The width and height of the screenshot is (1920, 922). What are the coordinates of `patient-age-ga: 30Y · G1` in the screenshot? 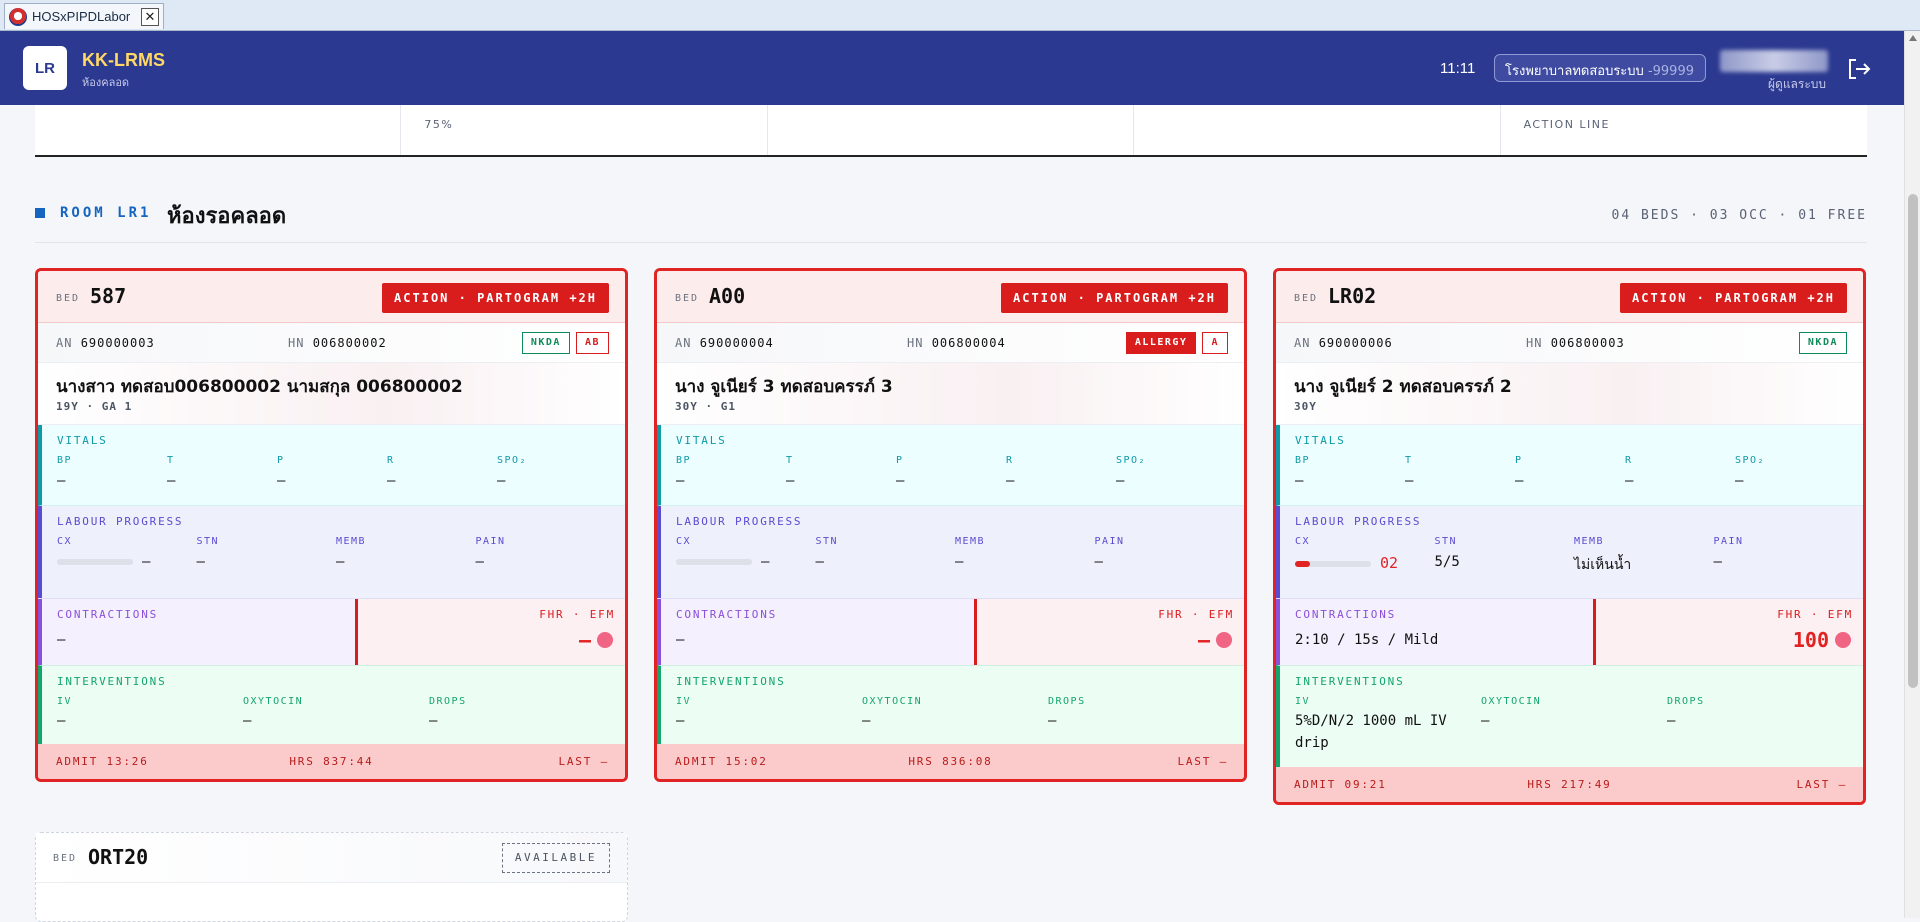 It's located at (705, 406).